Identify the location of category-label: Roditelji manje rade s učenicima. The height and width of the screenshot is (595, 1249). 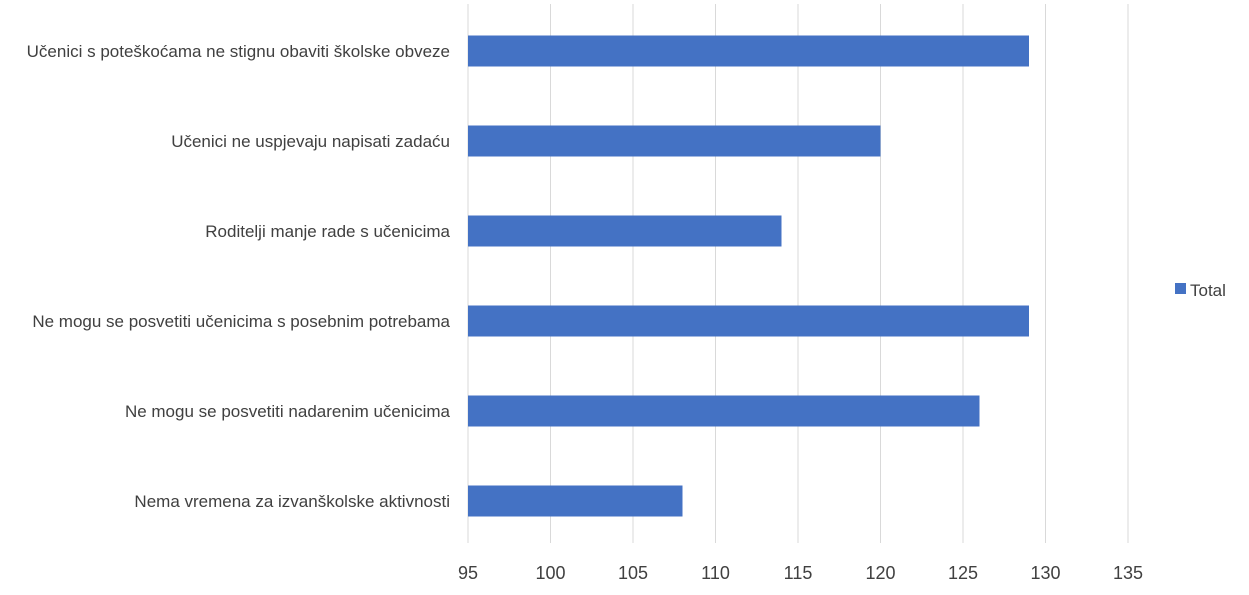
(327, 231).